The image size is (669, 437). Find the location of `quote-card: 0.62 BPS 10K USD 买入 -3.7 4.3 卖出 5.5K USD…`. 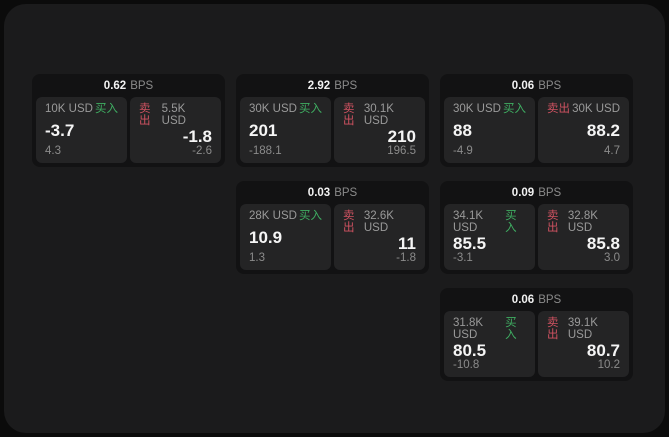

quote-card: 0.62 BPS 10K USD 买入 -3.7 4.3 卖出 5.5K USD… is located at coordinates (128, 120).